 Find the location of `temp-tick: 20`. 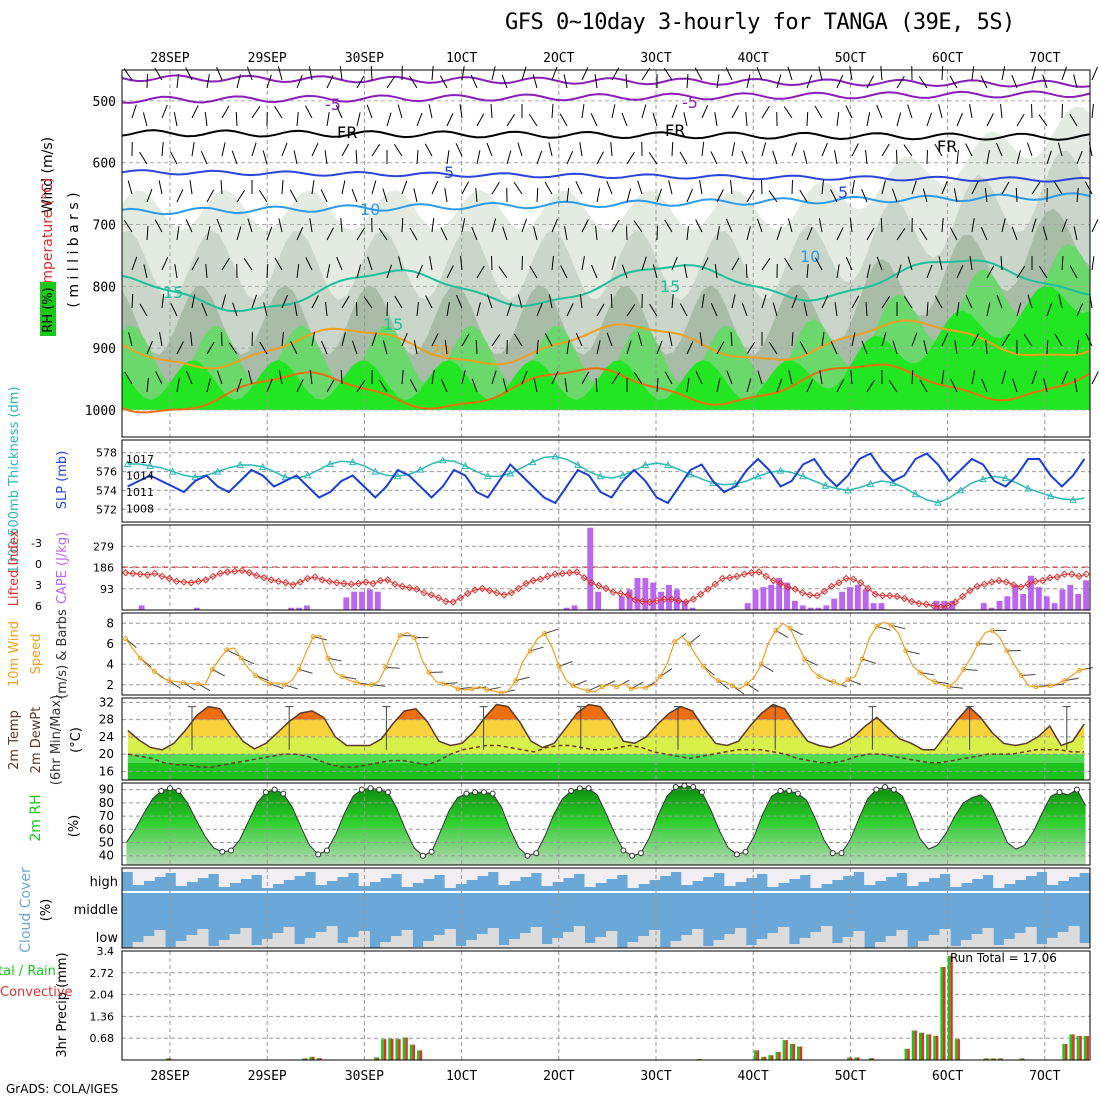

temp-tick: 20 is located at coordinates (106, 754).